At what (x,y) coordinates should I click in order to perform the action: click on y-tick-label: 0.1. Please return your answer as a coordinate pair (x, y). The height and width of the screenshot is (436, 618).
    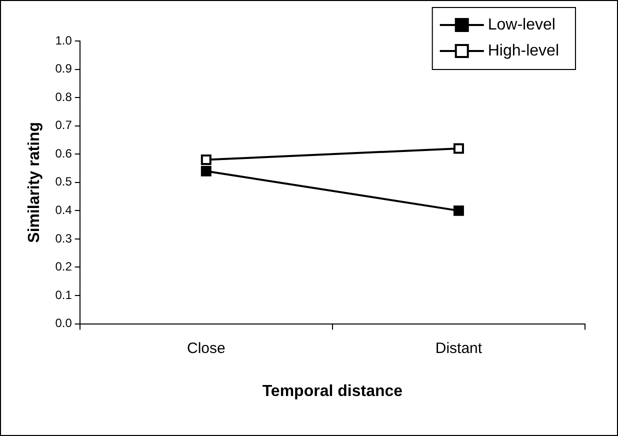
    Looking at the image, I should click on (63, 295).